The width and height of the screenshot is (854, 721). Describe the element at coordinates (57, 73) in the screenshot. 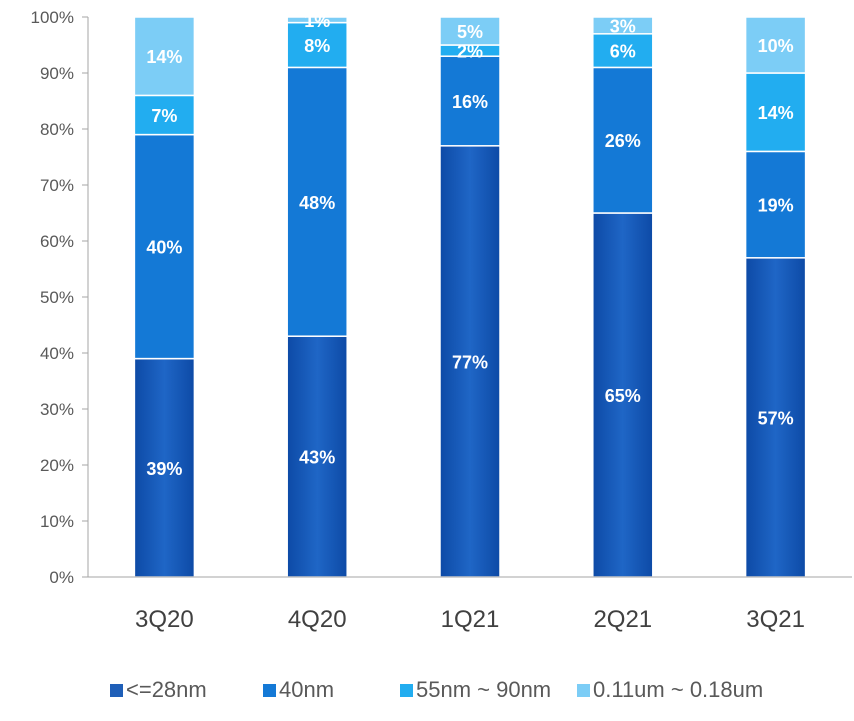

I see `y-tick-label: 90%` at that location.